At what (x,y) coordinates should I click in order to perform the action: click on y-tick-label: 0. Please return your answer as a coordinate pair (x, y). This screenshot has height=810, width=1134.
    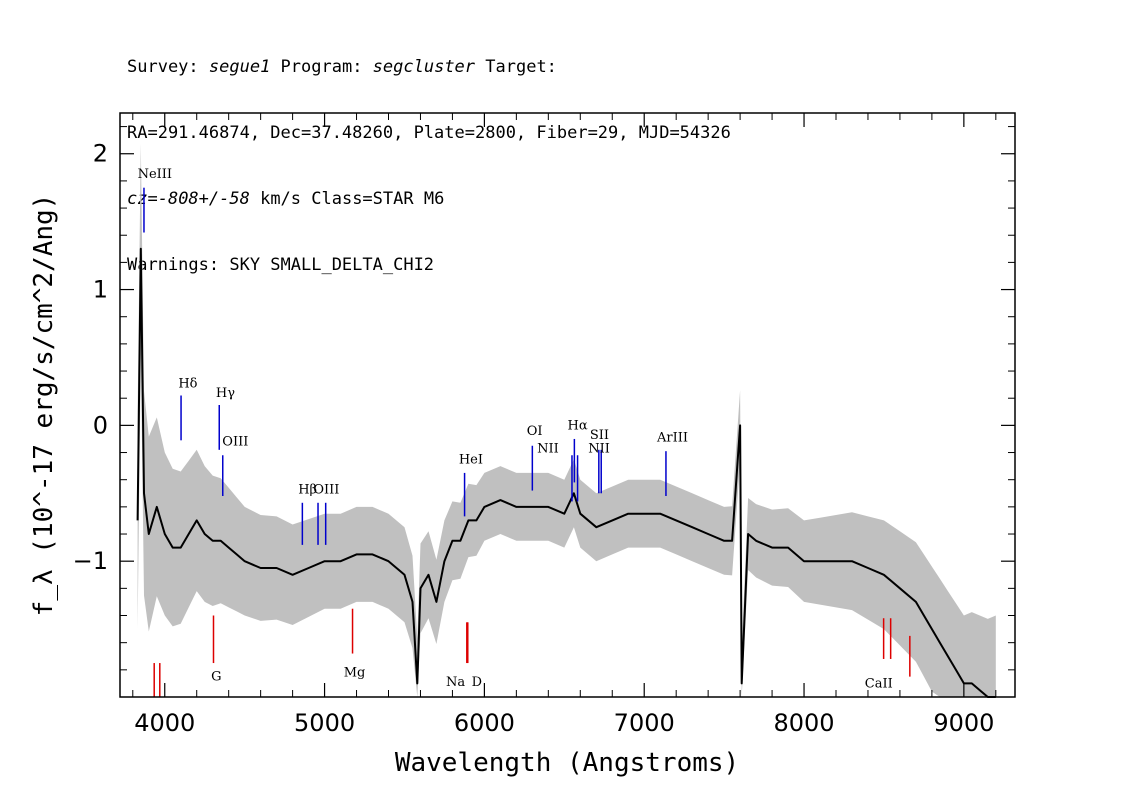
    Looking at the image, I should click on (100, 425).